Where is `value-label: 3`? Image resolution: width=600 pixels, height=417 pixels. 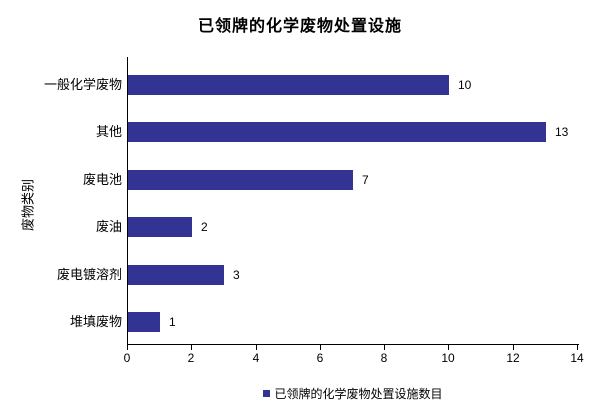 value-label: 3 is located at coordinates (236, 274).